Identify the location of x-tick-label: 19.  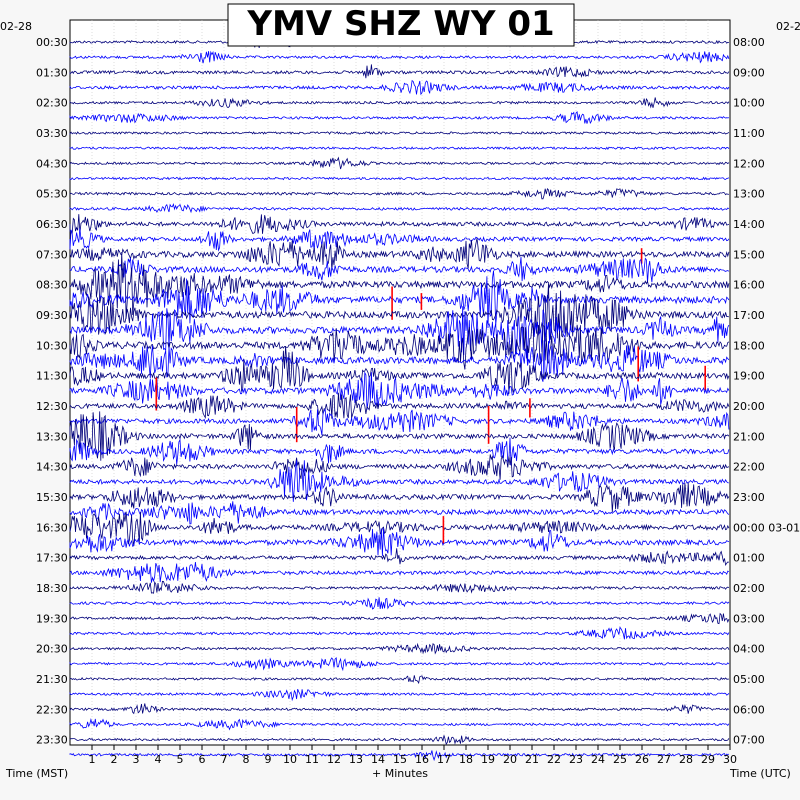
(488, 759).